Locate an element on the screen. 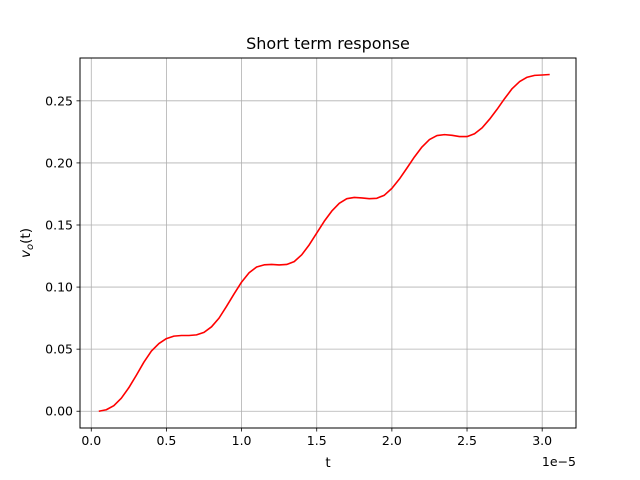  y-tick-label: 0.05 is located at coordinates (59, 349).